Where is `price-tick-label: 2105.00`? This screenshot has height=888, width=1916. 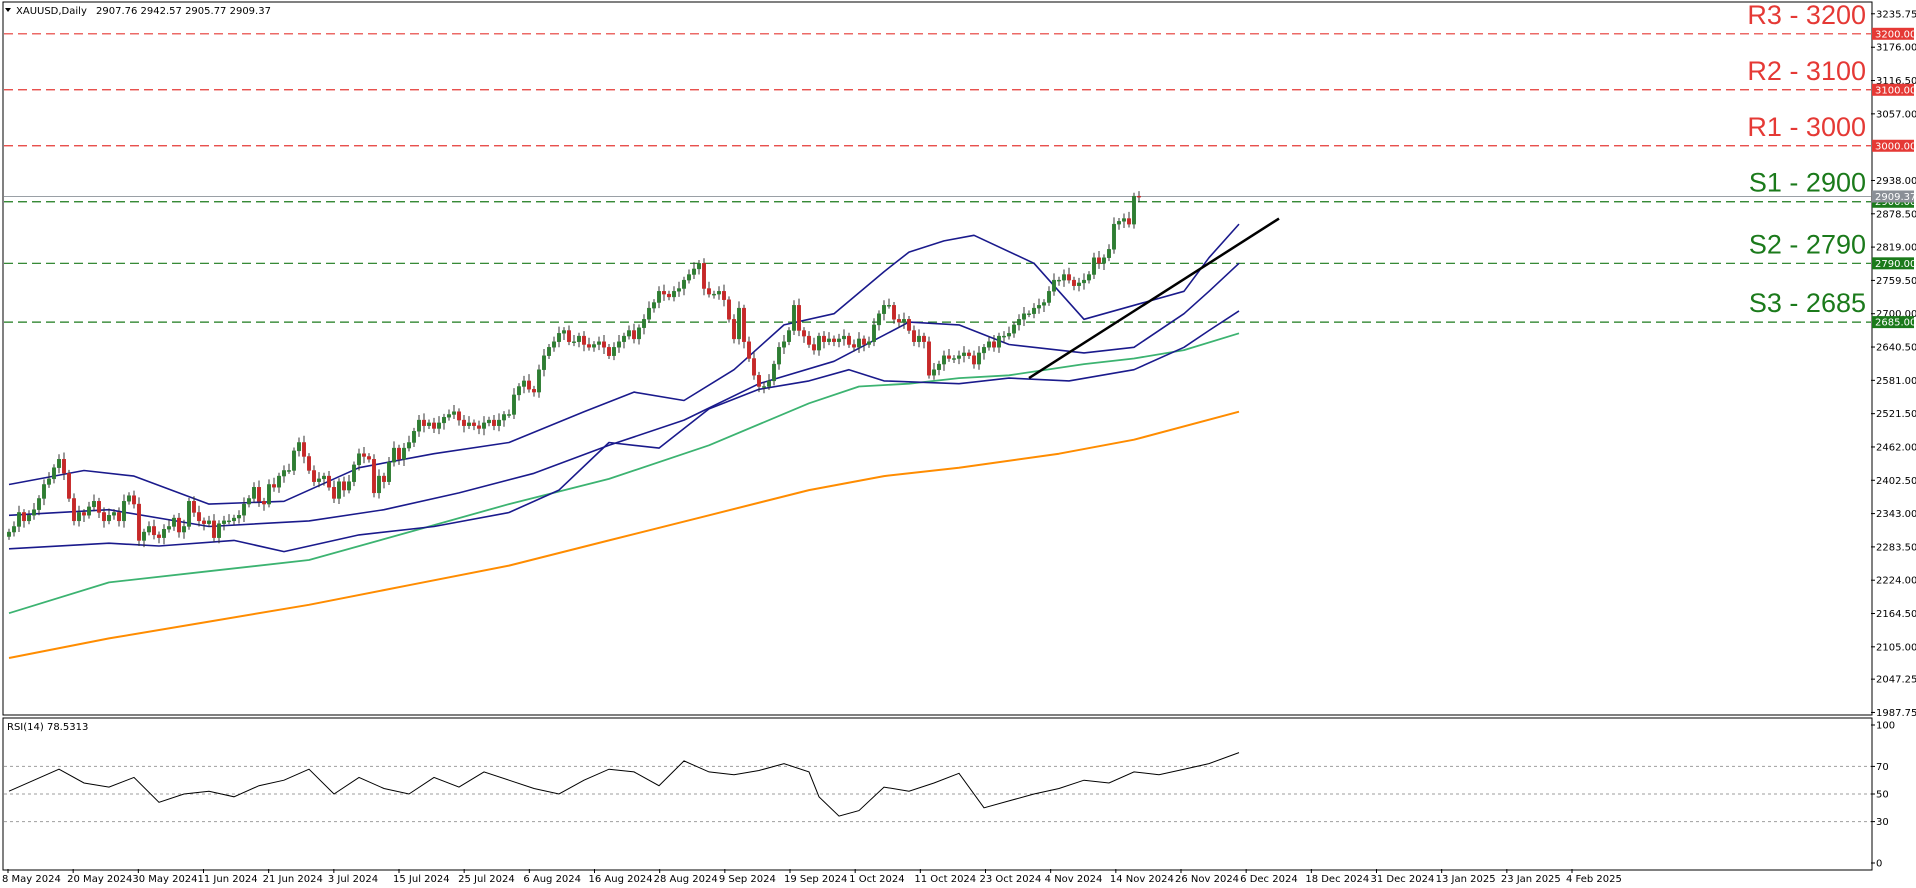
price-tick-label: 2105.00 is located at coordinates (1896, 647).